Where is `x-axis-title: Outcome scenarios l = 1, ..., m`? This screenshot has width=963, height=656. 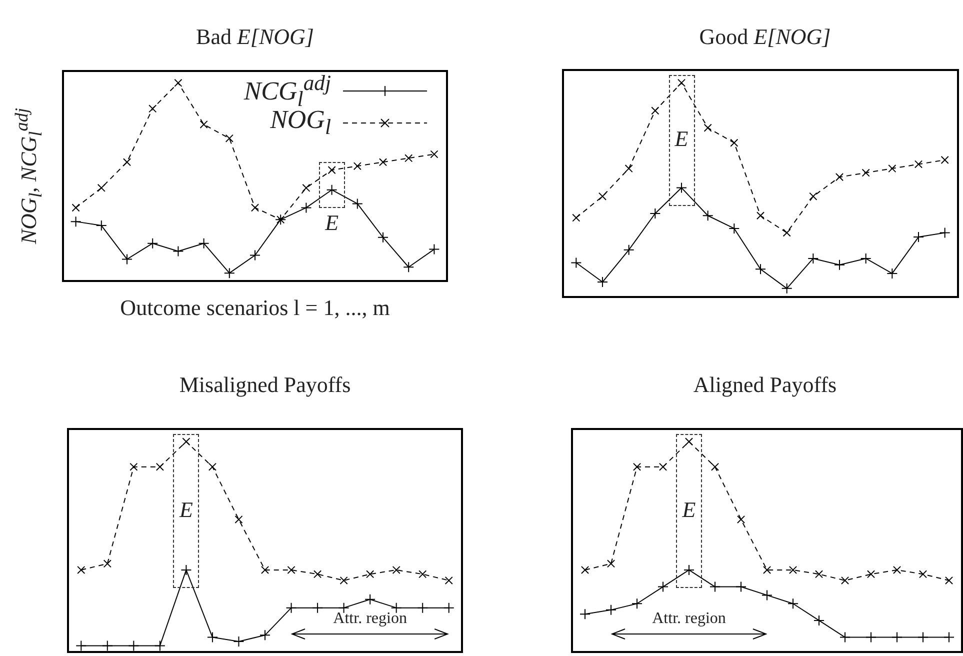
x-axis-title: Outcome scenarios l = 1, ..., m is located at coordinates (255, 308).